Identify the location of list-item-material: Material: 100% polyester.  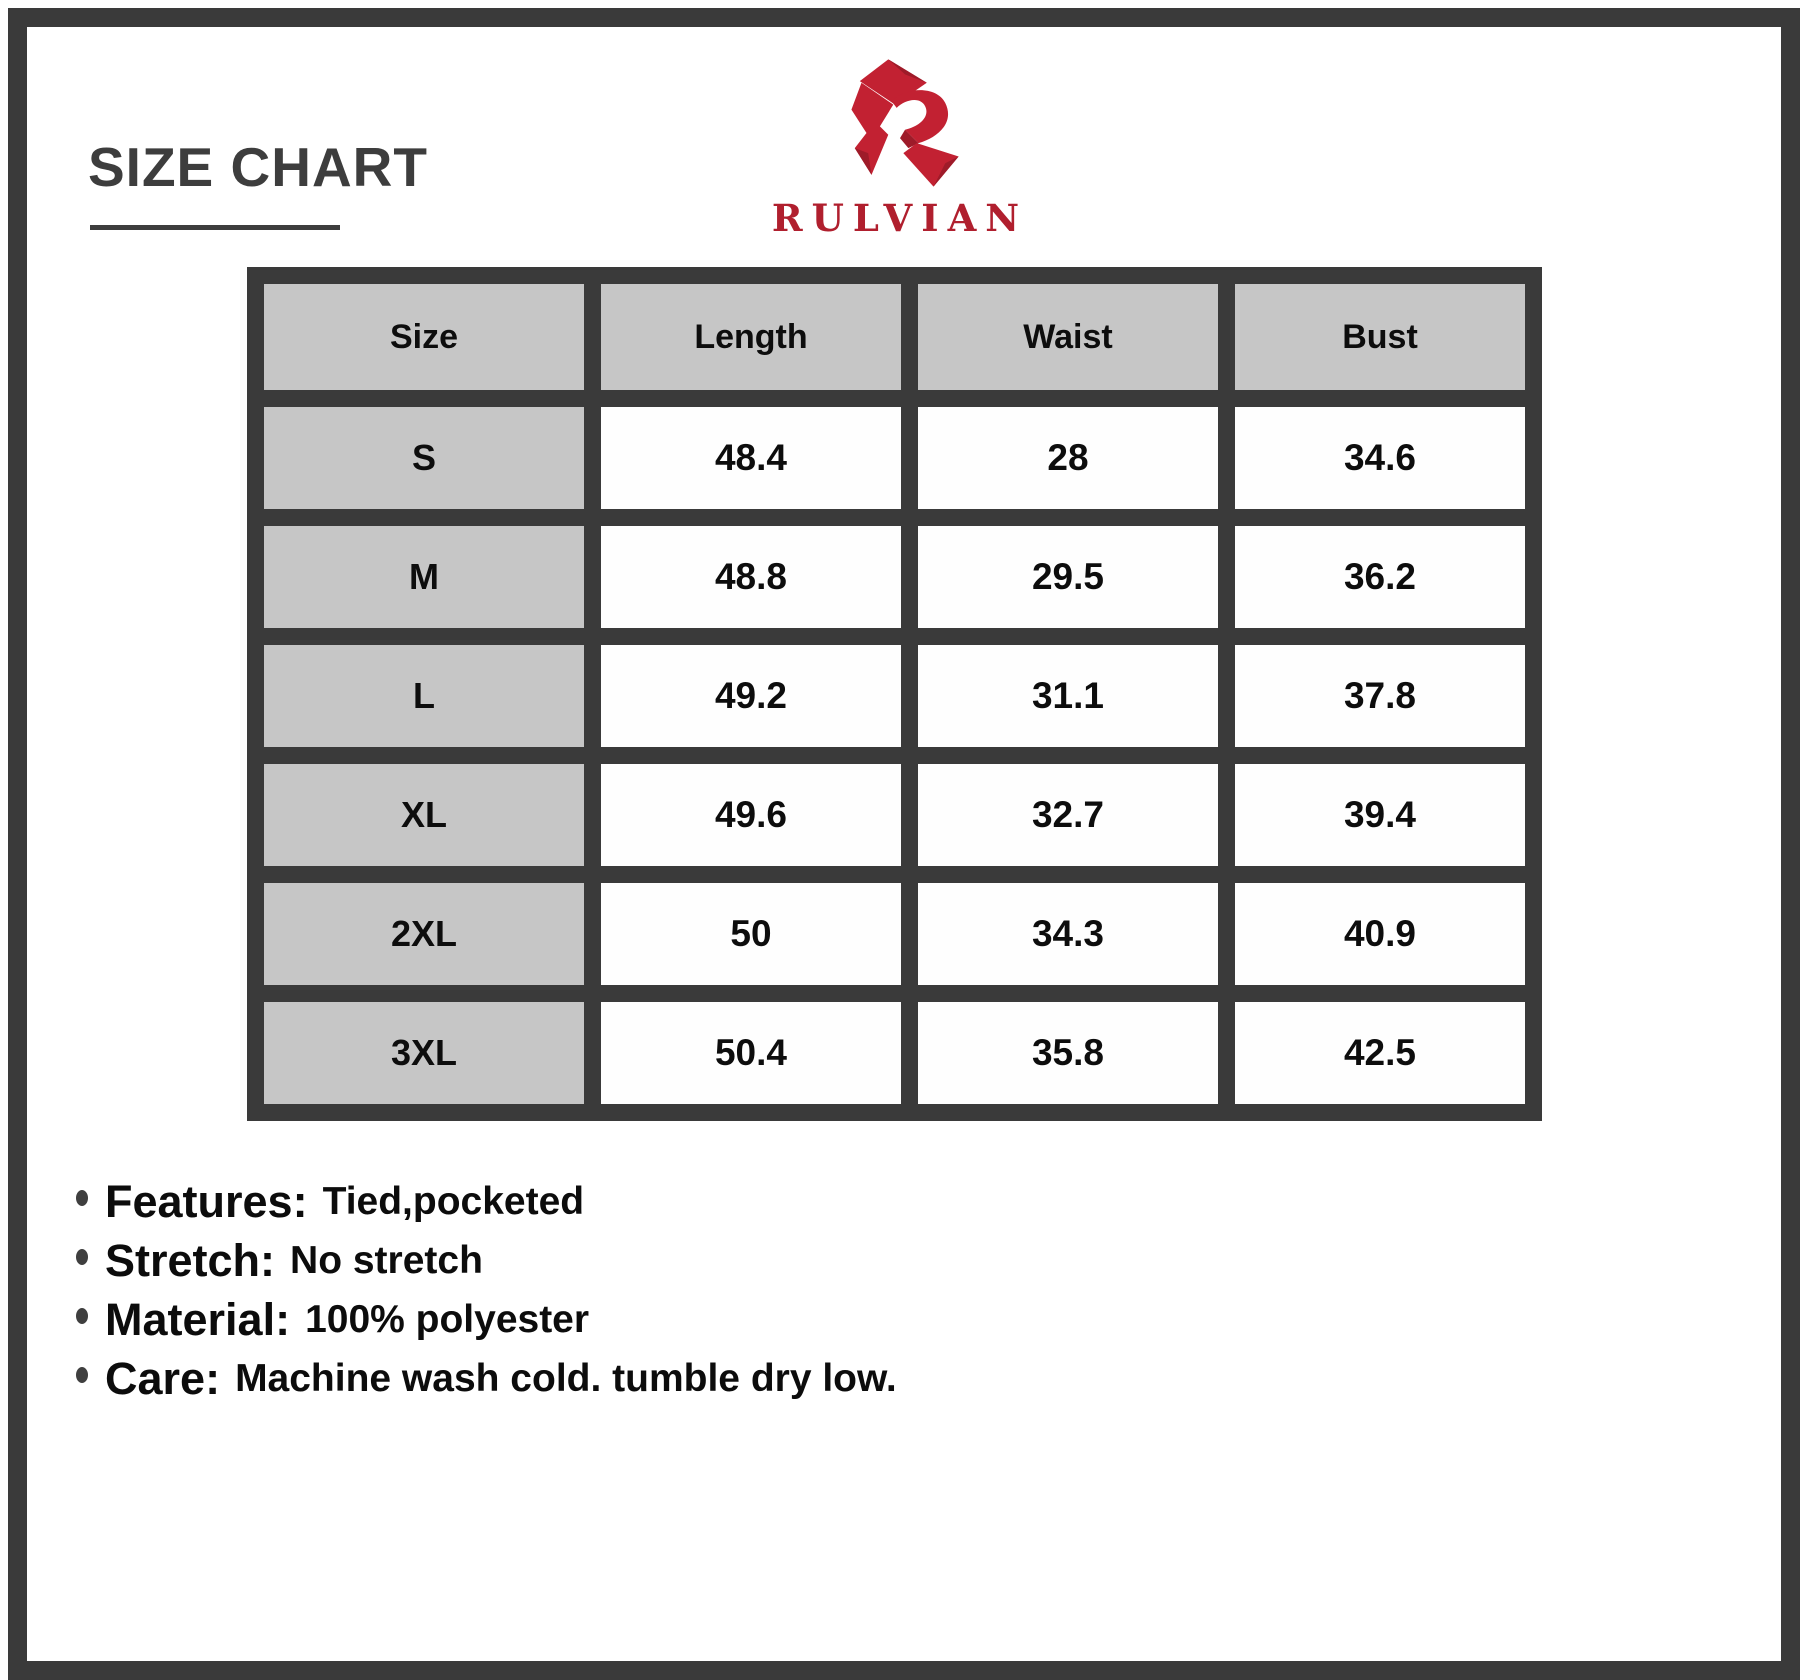
(486, 1319).